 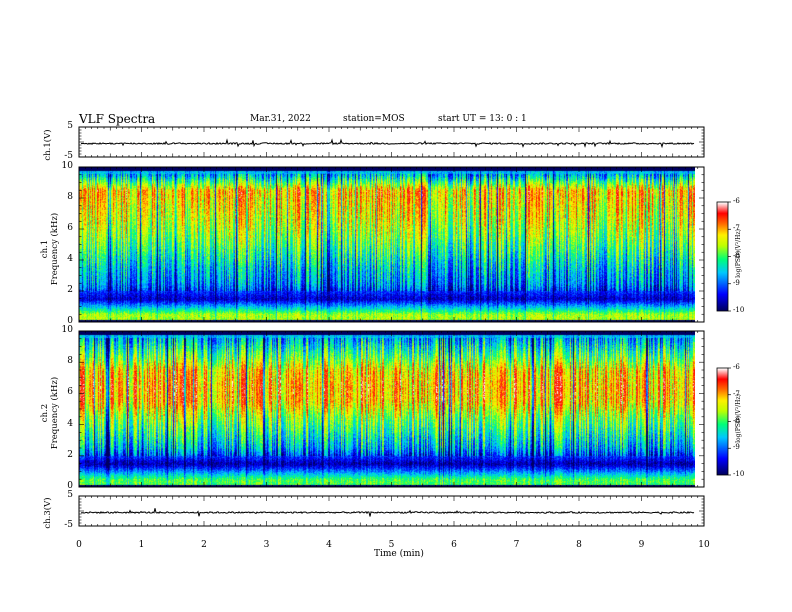 What do you see at coordinates (48, 145) in the screenshot?
I see `ch1-waveform-ylabel: ch.1(V)` at bounding box center [48, 145].